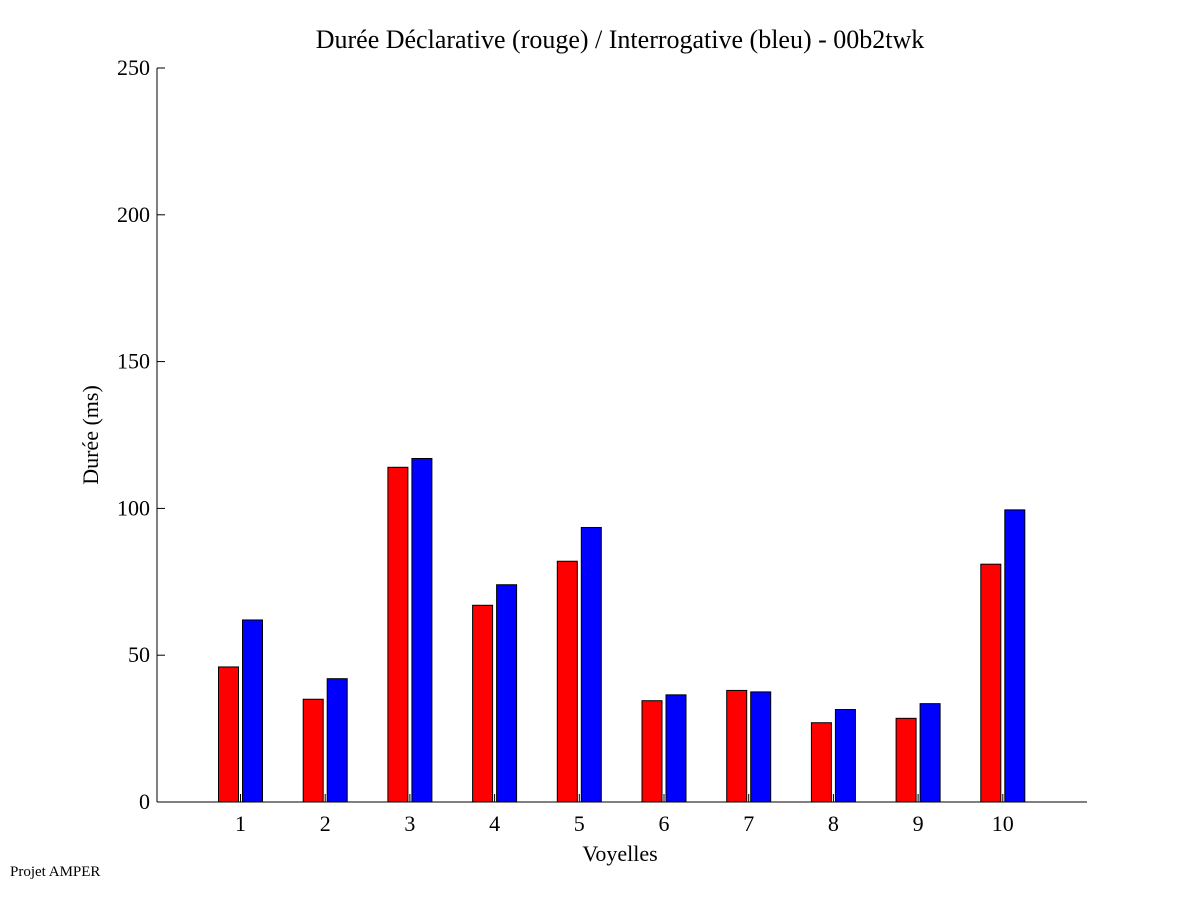 The image size is (1201, 901). I want to click on x-tick-label: 6, so click(664, 823).